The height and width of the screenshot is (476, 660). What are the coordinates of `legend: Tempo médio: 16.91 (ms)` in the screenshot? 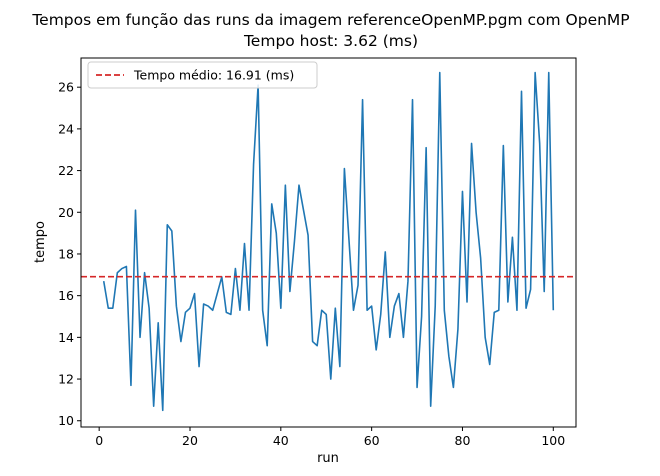 It's located at (202, 75).